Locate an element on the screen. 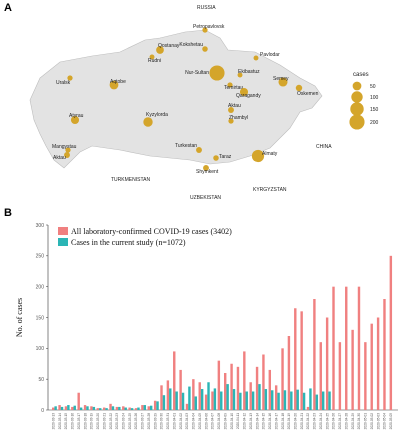 The height and width of the screenshot is (440, 407). country-label: CHINA is located at coordinates (324, 147).